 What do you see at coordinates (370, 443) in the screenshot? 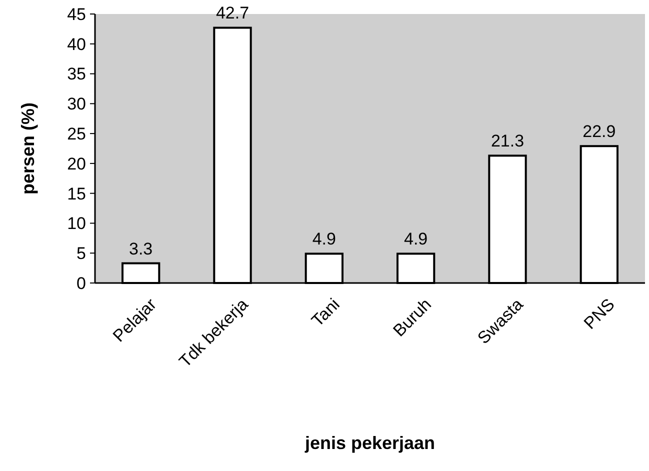
I see `x-axis-title: jenis pekerjaan` at bounding box center [370, 443].